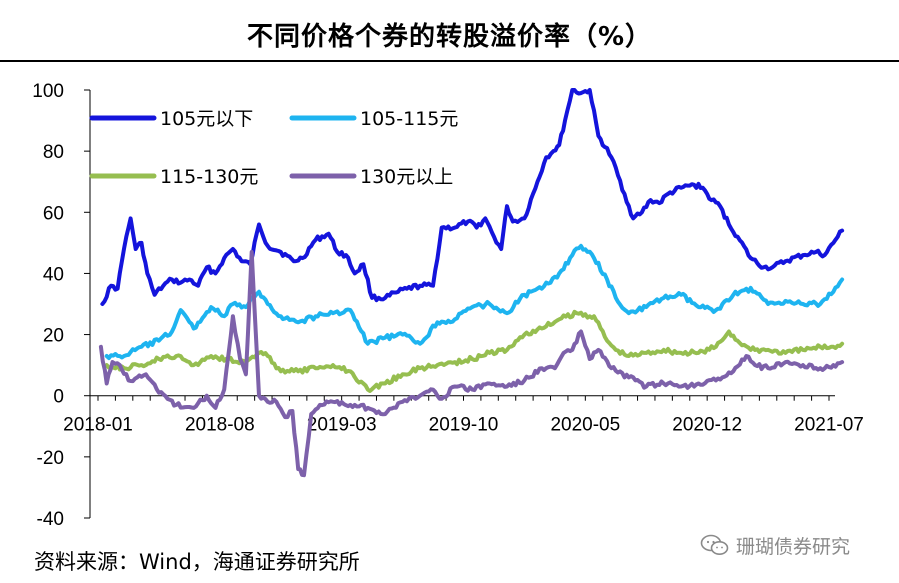 Image resolution: width=899 pixels, height=583 pixels. I want to click on x-tick-label: 2020-12, so click(707, 425).